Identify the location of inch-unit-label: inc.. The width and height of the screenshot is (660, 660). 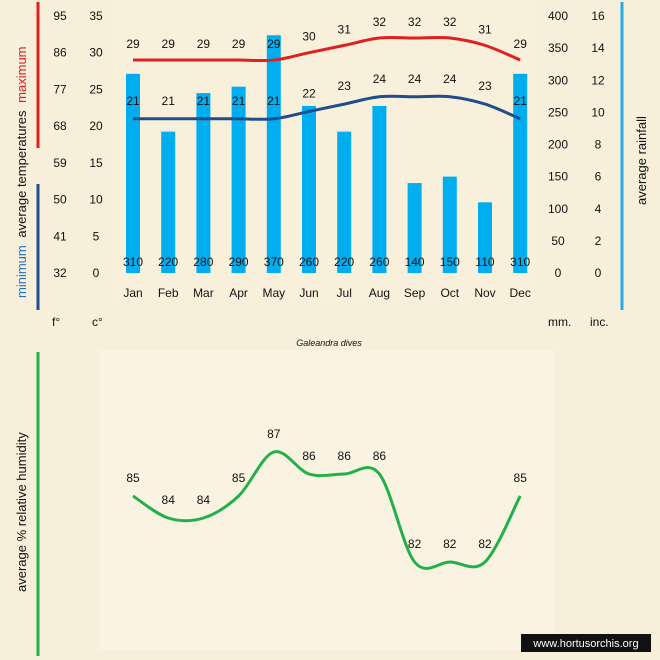
(599, 322).